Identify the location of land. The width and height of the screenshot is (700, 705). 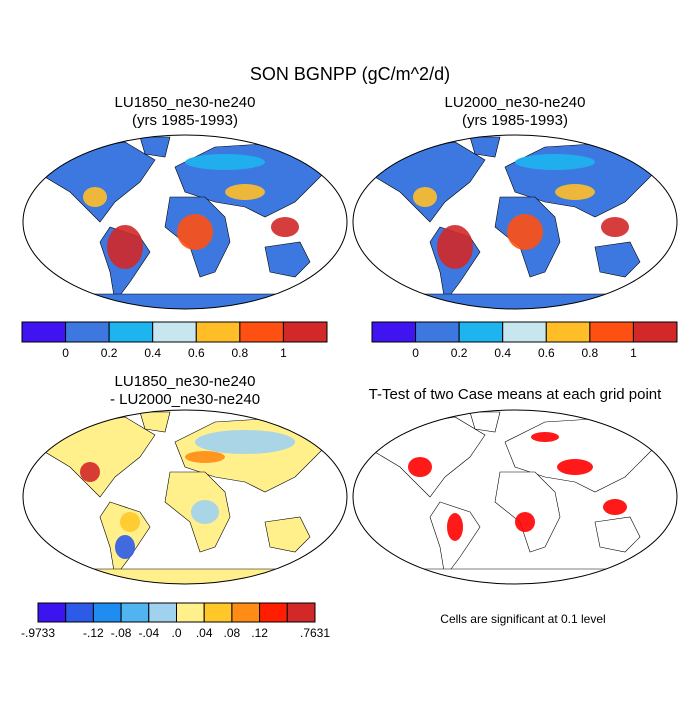
(520, 497).